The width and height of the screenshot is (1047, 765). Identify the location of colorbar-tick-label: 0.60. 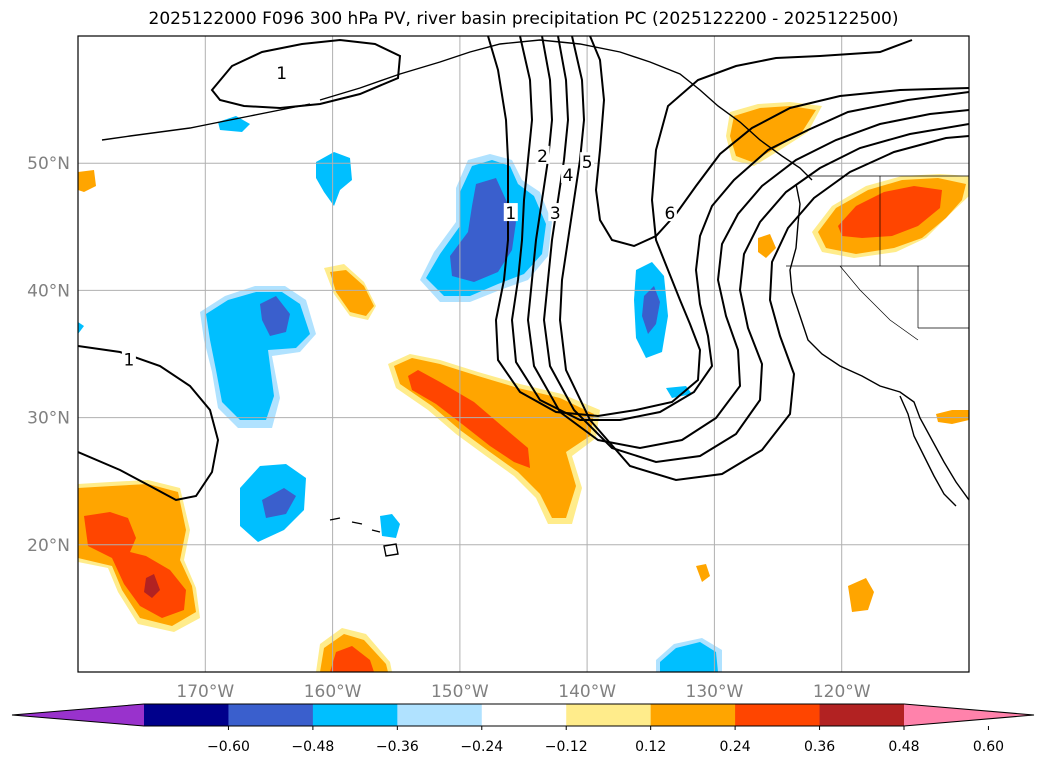
(988, 747).